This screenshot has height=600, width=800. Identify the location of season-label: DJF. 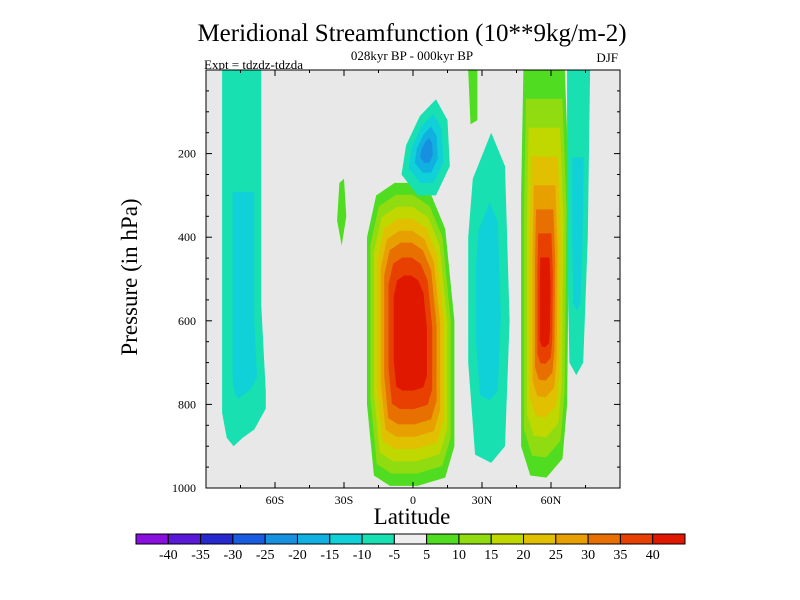
(607, 57).